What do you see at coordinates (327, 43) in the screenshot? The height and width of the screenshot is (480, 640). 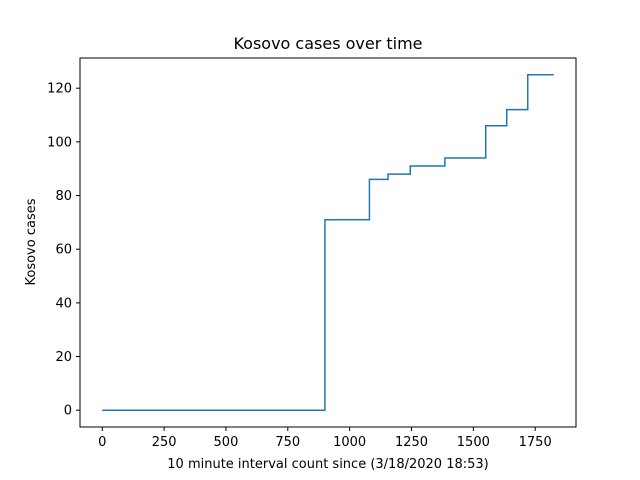 I see `chart-title: Kosovo cases over time` at bounding box center [327, 43].